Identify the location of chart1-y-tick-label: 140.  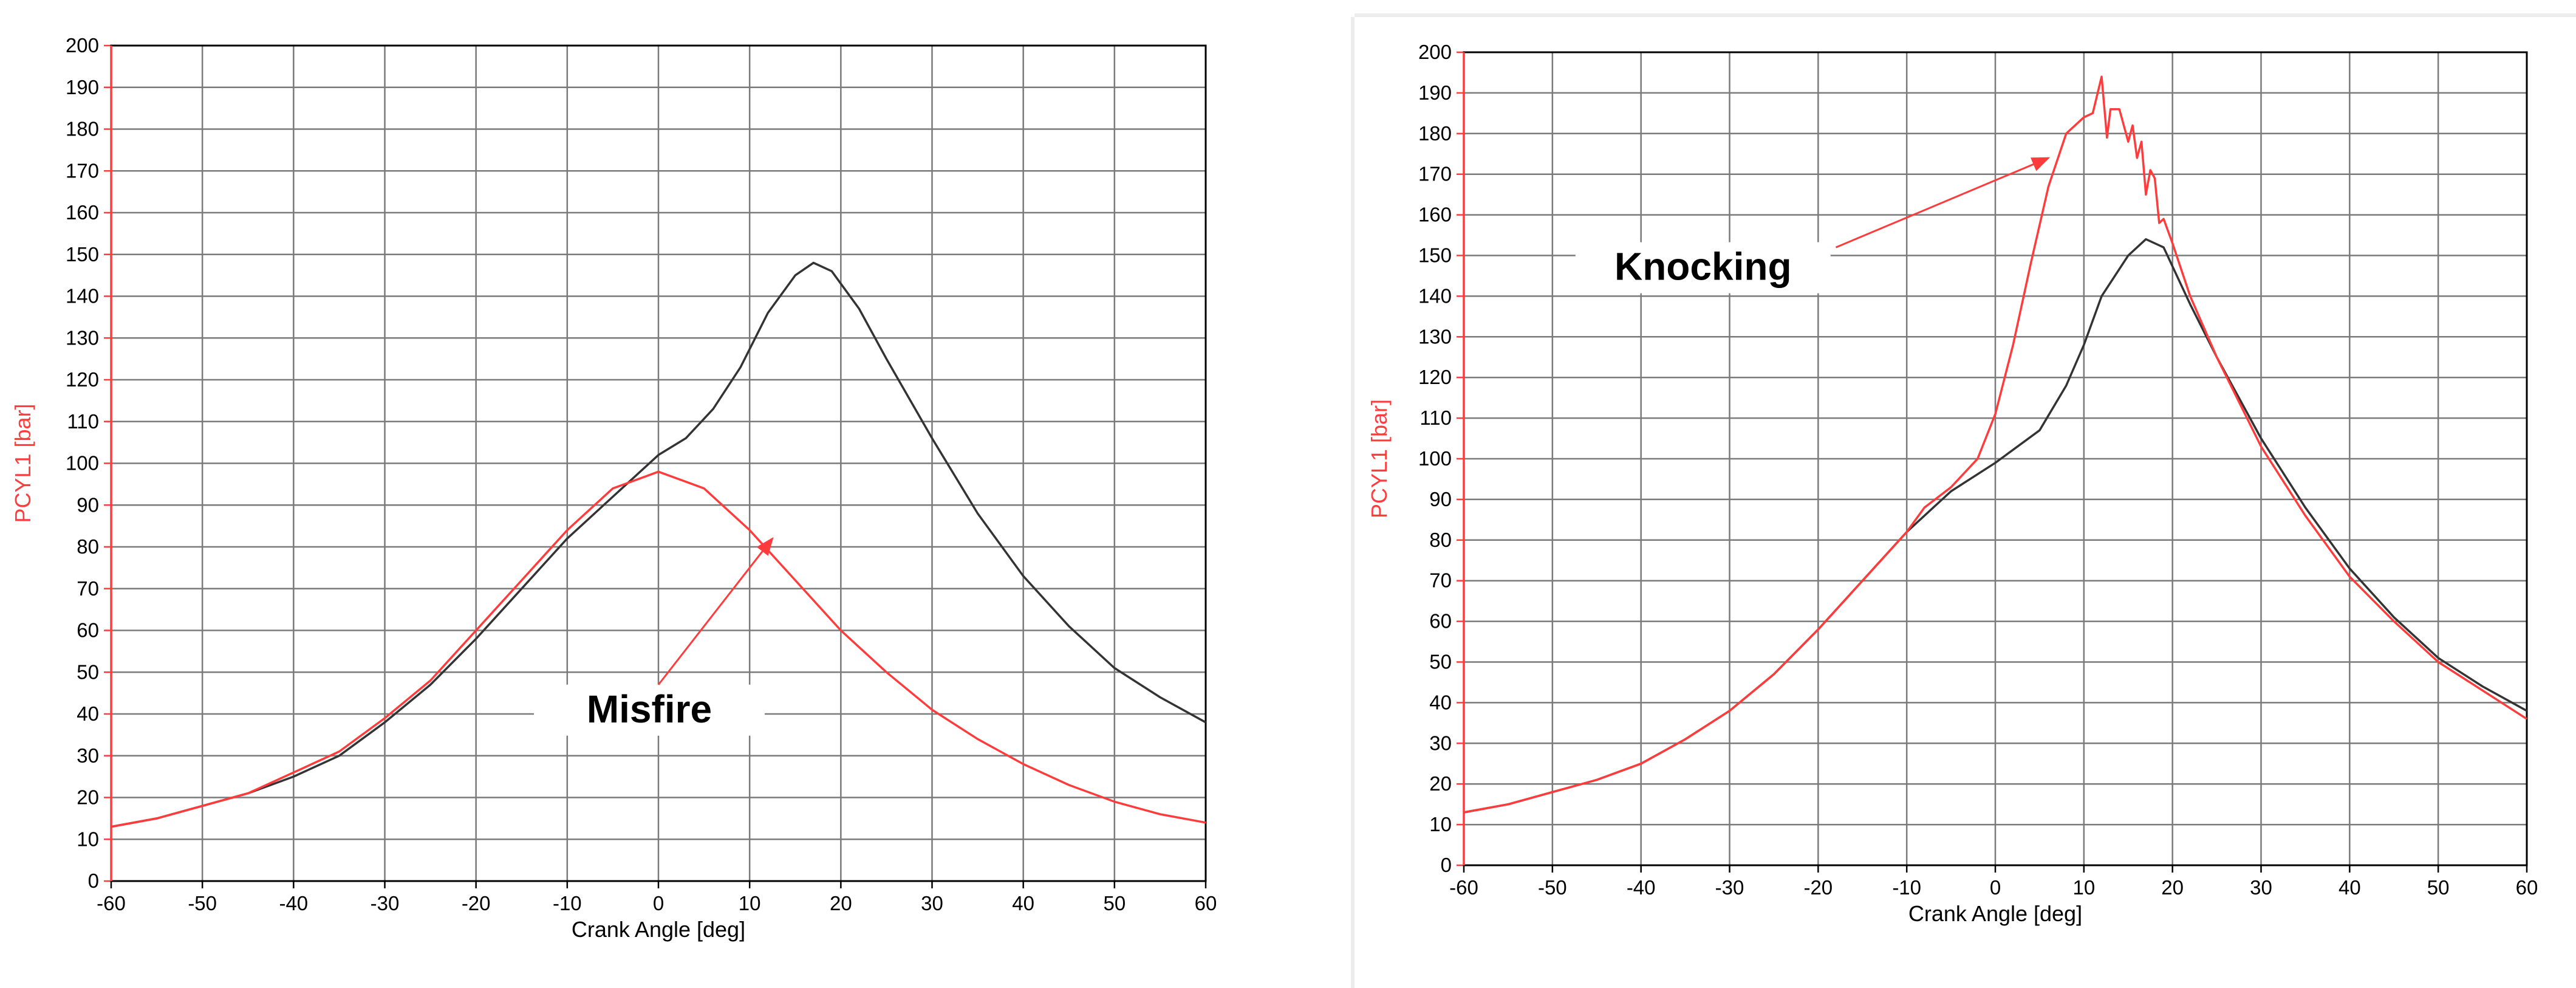
(82, 296).